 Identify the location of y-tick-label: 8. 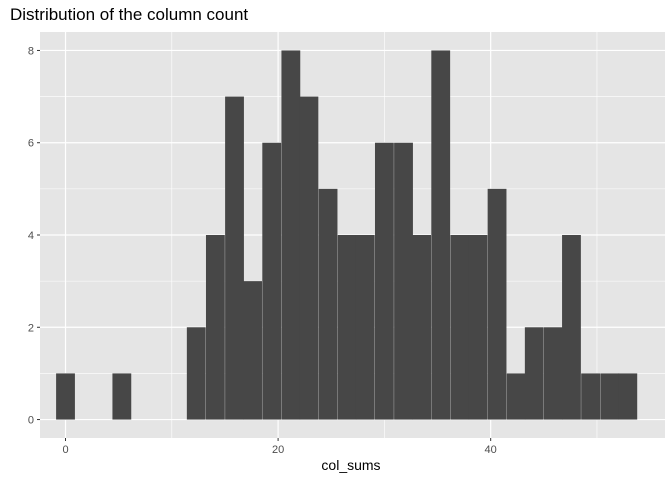
(31, 51).